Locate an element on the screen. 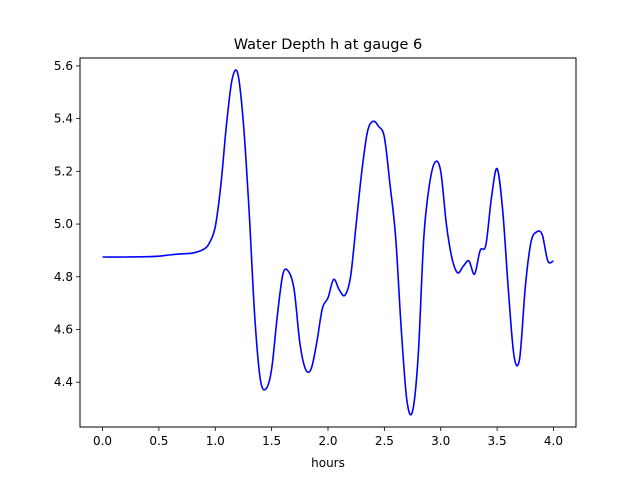  x-tick-label: 1.5 is located at coordinates (271, 441).